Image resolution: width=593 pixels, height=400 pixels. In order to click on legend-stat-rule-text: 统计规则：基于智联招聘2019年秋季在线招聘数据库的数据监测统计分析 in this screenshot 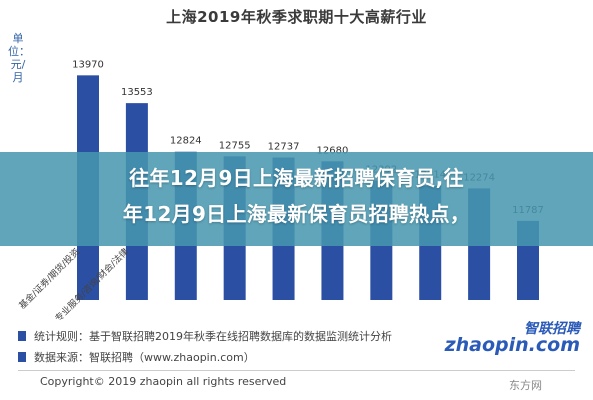, I will do `click(213, 336)`.